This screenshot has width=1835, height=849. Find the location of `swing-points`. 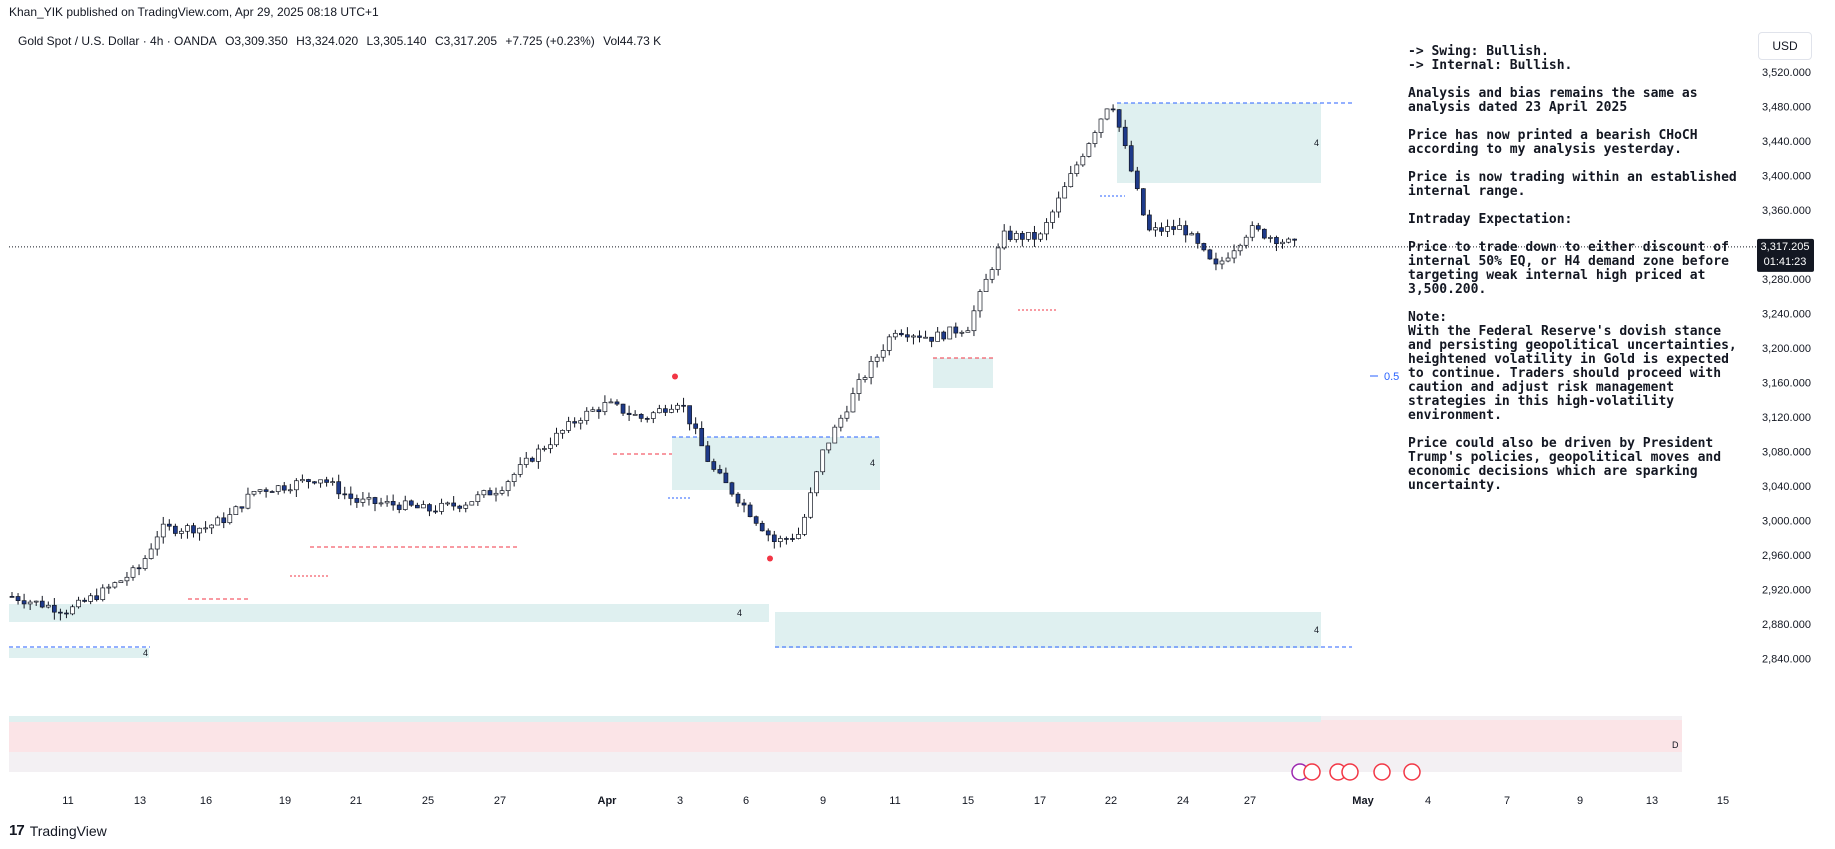

swing-points is located at coordinates (722, 467).